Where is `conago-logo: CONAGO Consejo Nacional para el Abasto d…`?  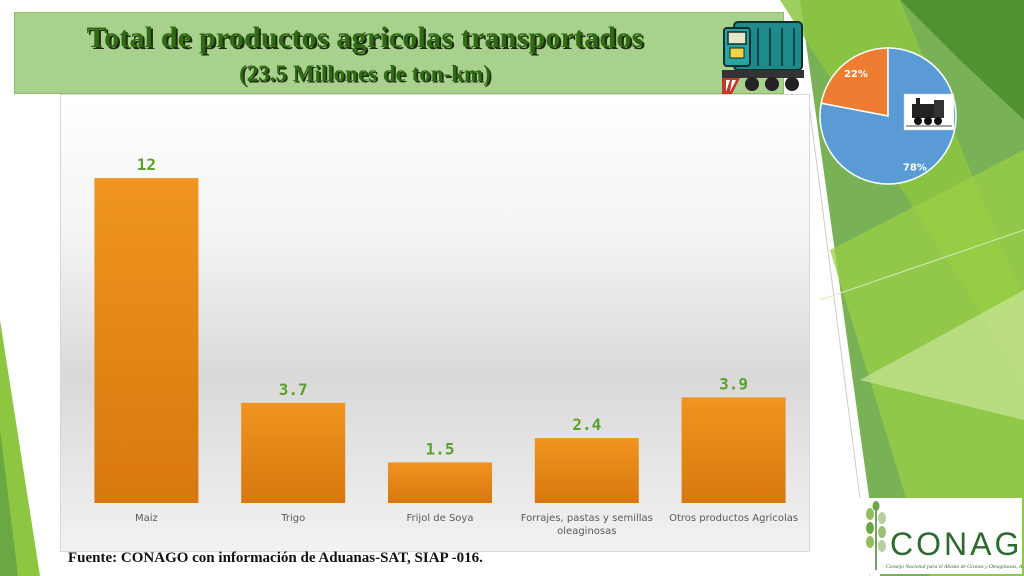 conago-logo: CONAGO Consejo Nacional para el Abasto d… is located at coordinates (940, 536).